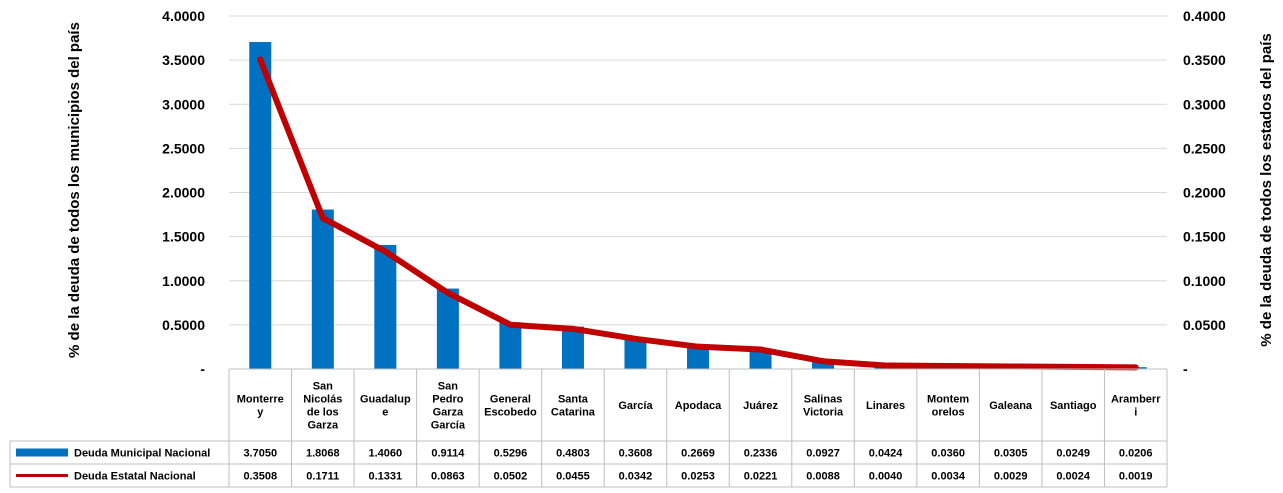  Describe the element at coordinates (260, 477) in the screenshot. I see `data-label: 0.3508` at that location.